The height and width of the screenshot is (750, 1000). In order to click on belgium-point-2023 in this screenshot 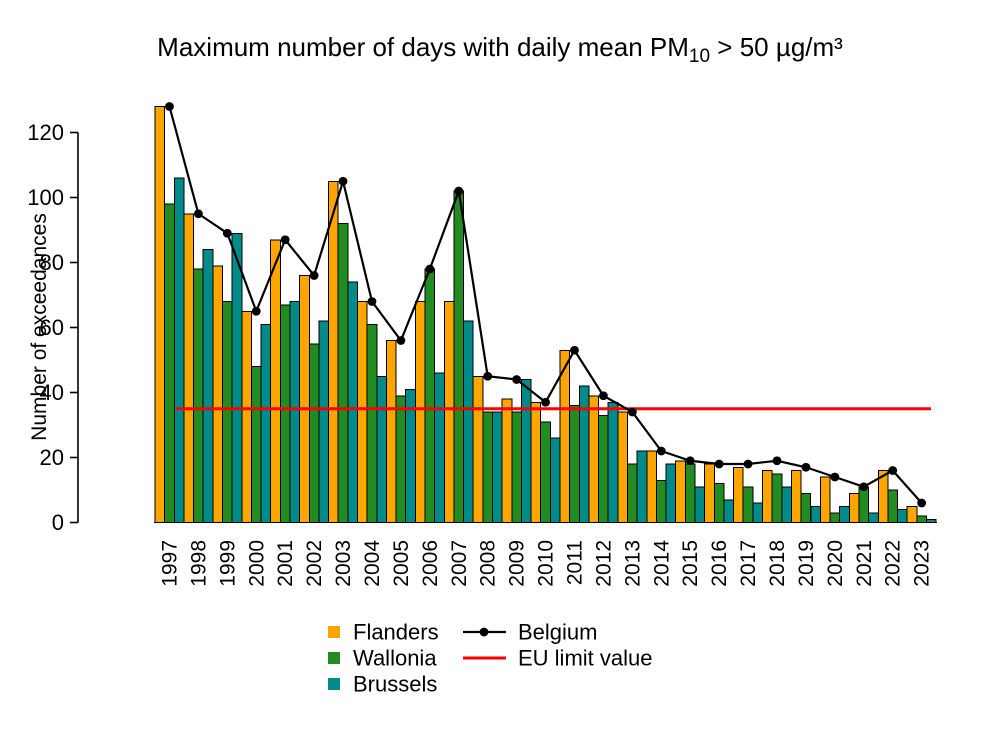, I will do `click(922, 503)`.